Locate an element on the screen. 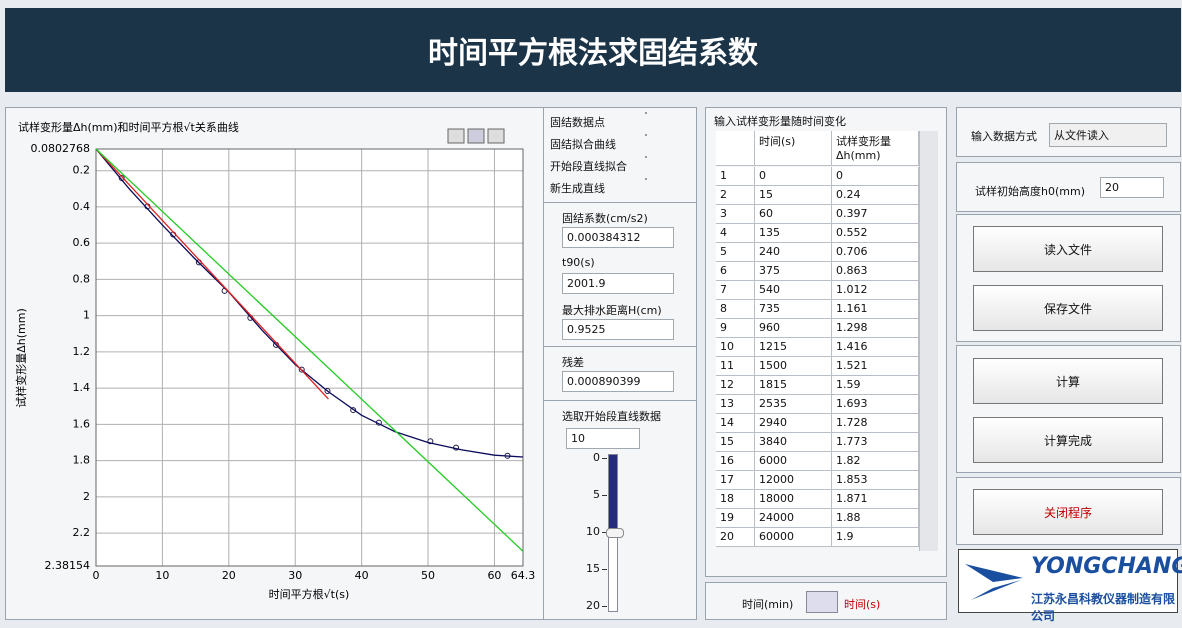 The height and width of the screenshot is (628, 1182). table-cell: 1.728 is located at coordinates (875, 423).